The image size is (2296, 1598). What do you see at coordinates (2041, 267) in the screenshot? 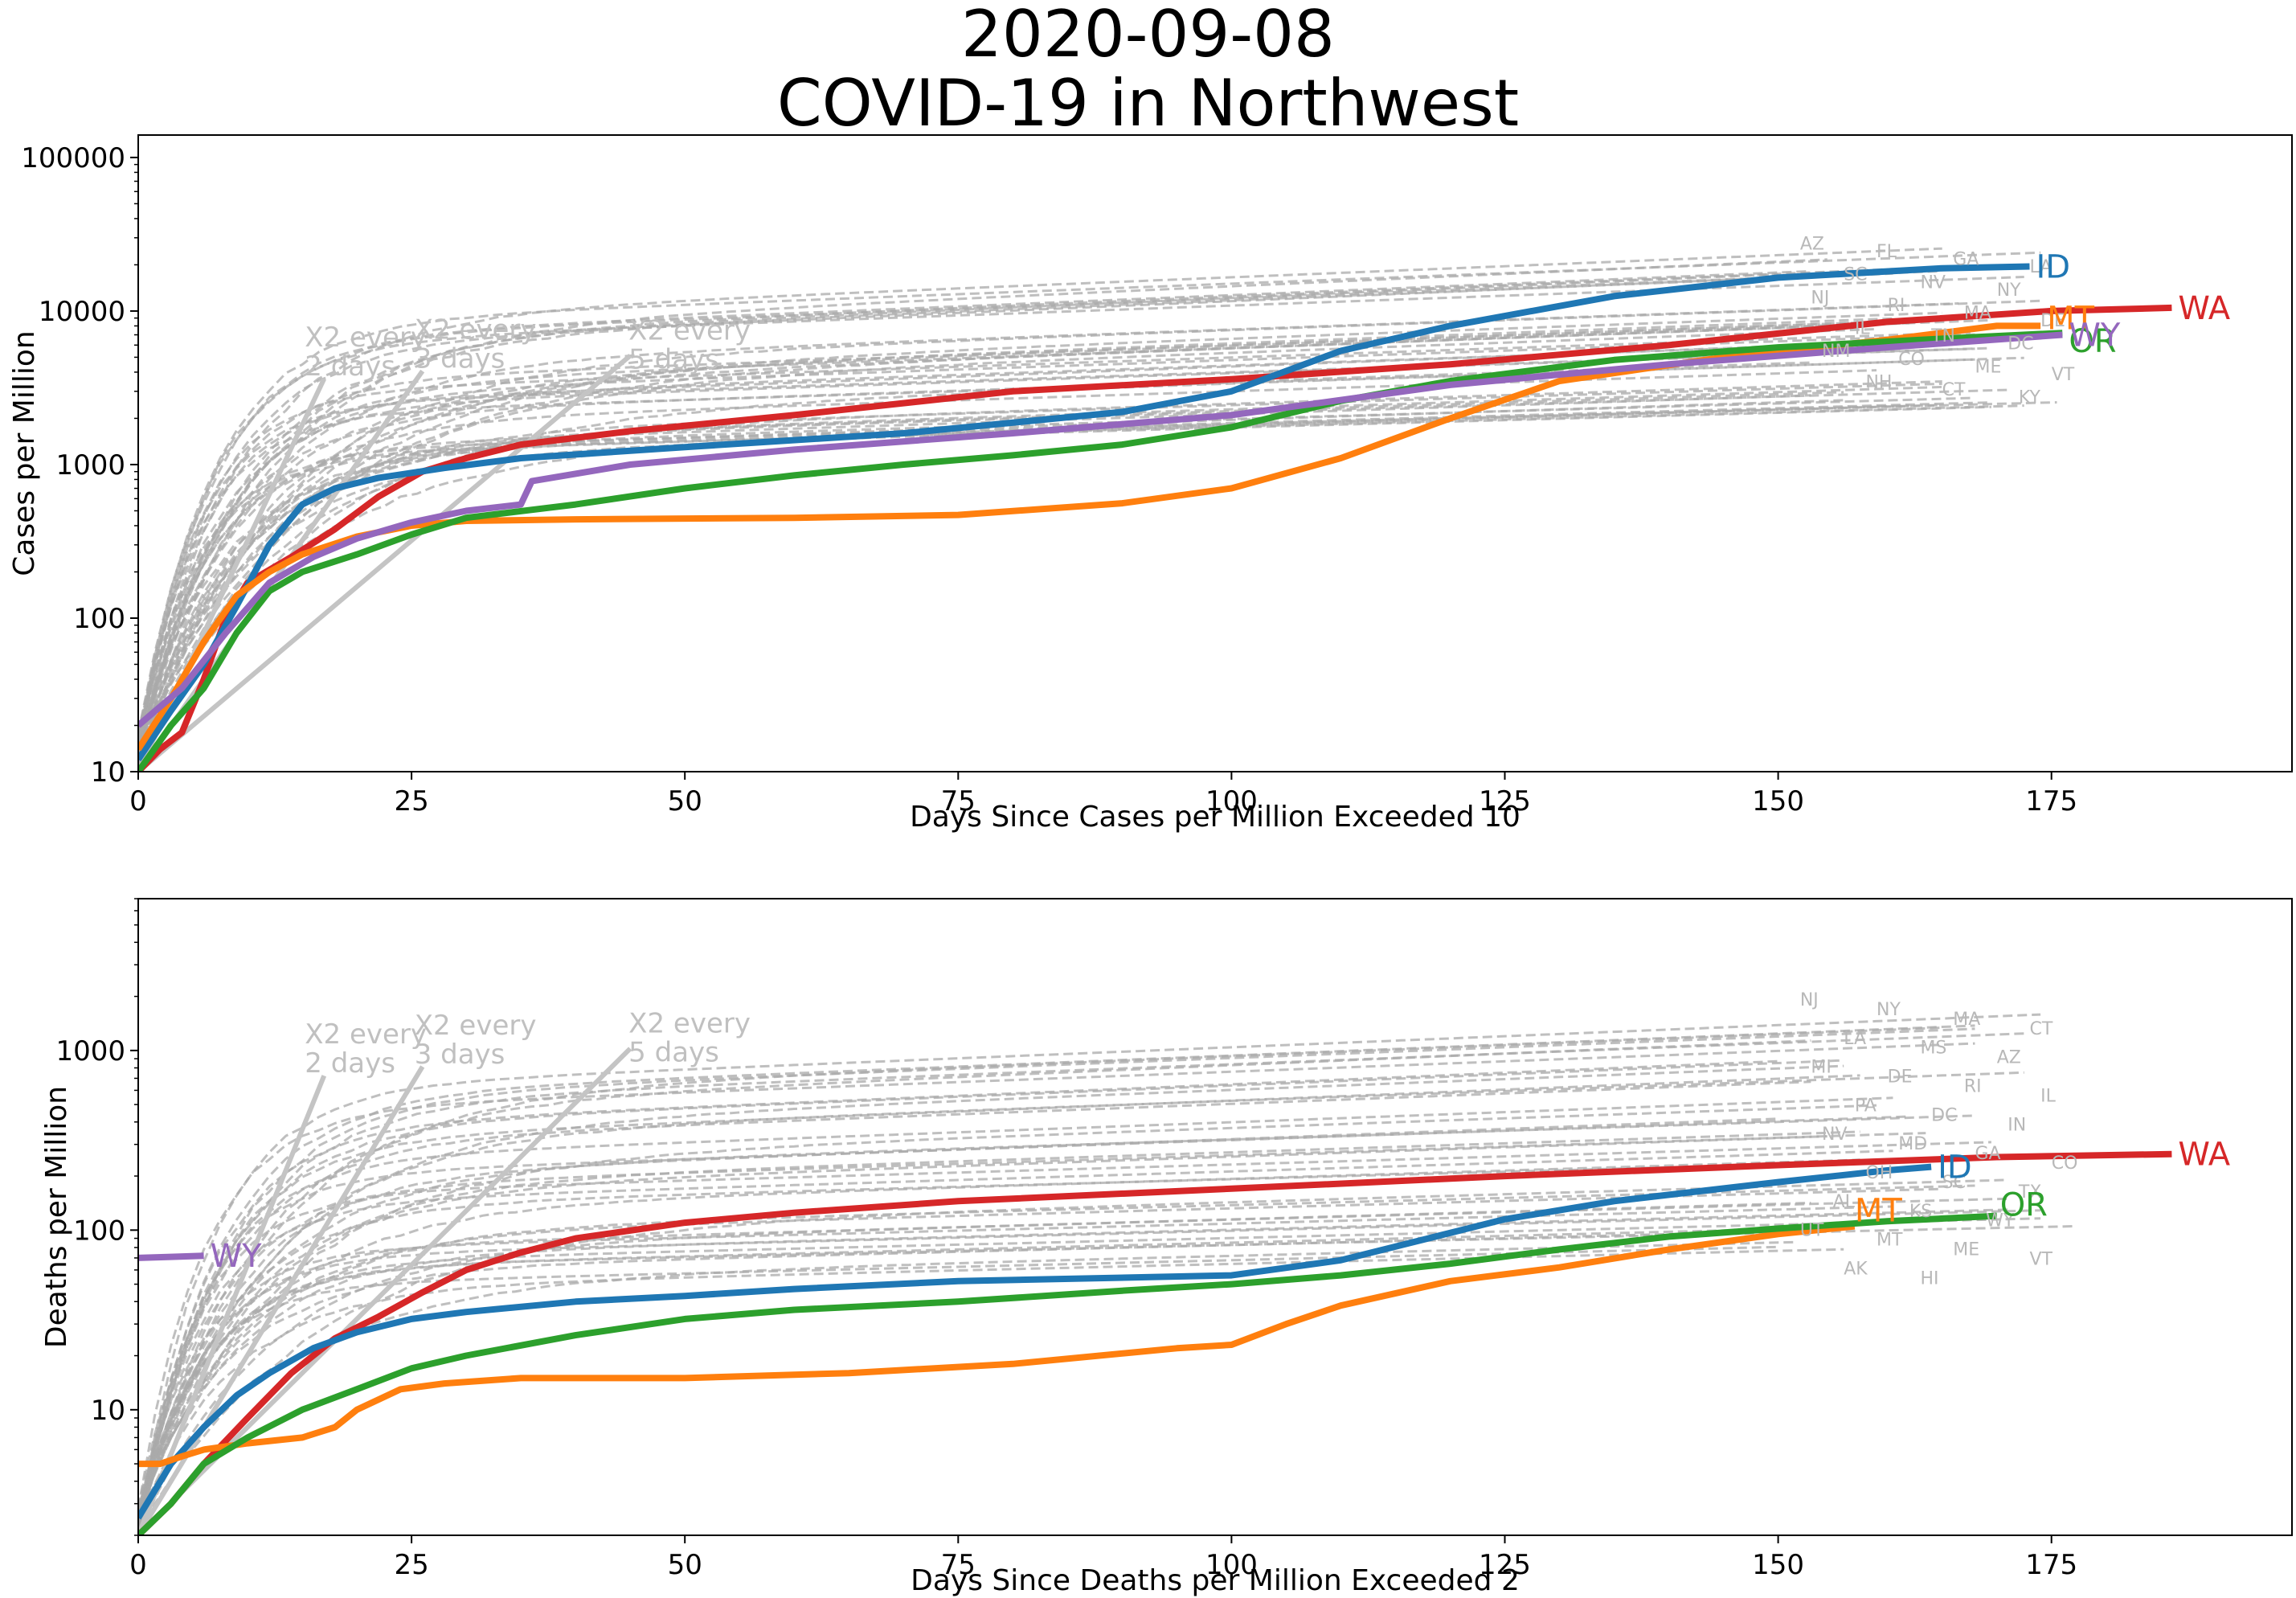
I see `state-label: LA` at bounding box center [2041, 267].